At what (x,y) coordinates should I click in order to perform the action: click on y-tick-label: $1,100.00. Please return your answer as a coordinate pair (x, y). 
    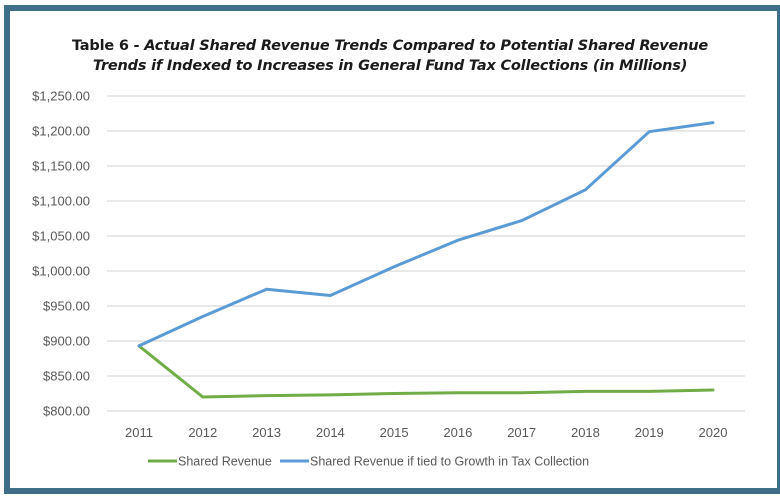
    Looking at the image, I should click on (61, 201).